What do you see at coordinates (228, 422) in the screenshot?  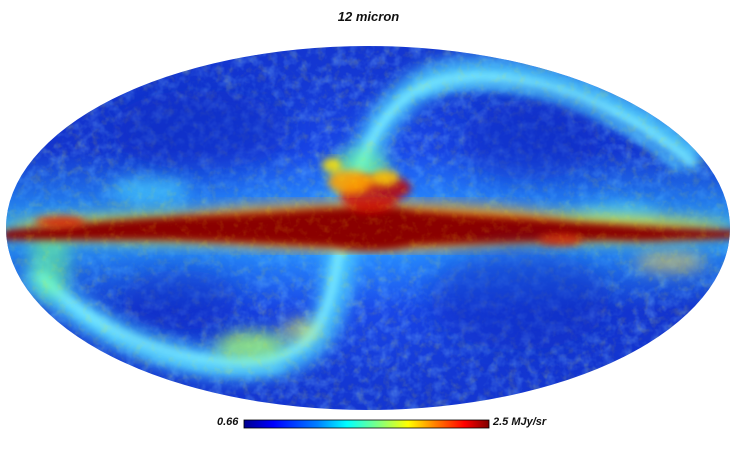 I see `colorbar-min-label: 0.66` at bounding box center [228, 422].